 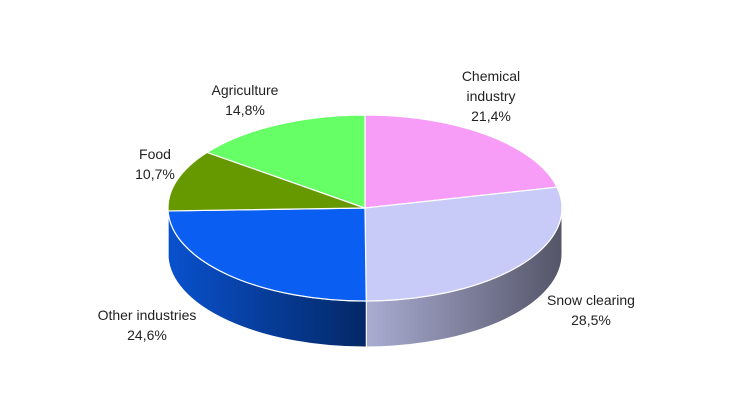 What do you see at coordinates (591, 300) in the screenshot?
I see `slice-name-label: Snow clearing` at bounding box center [591, 300].